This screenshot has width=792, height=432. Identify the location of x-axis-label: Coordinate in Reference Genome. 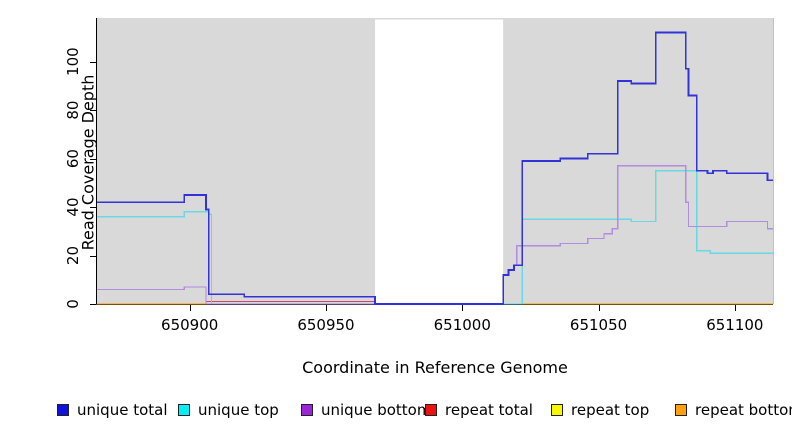
(435, 367).